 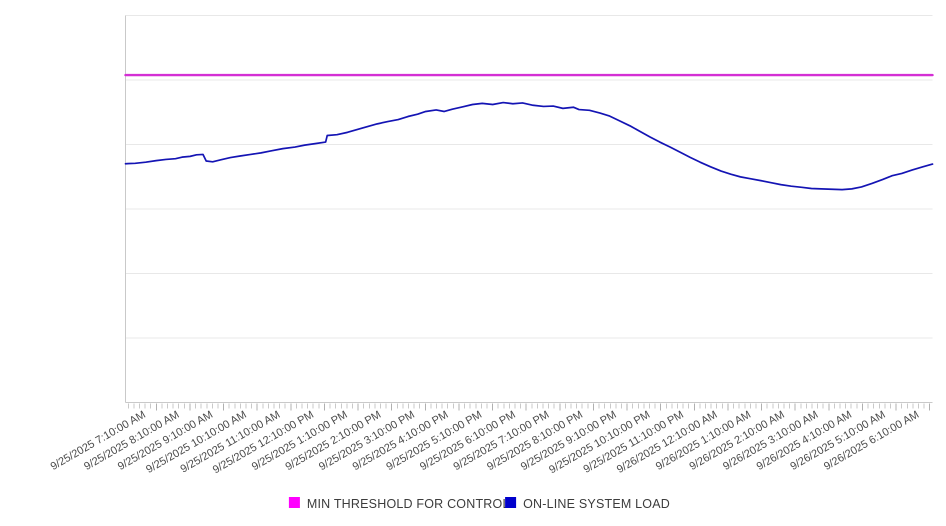 I want to click on legend-label-1: ON-LINE SYSTEM LOAD, so click(x=596, y=504).